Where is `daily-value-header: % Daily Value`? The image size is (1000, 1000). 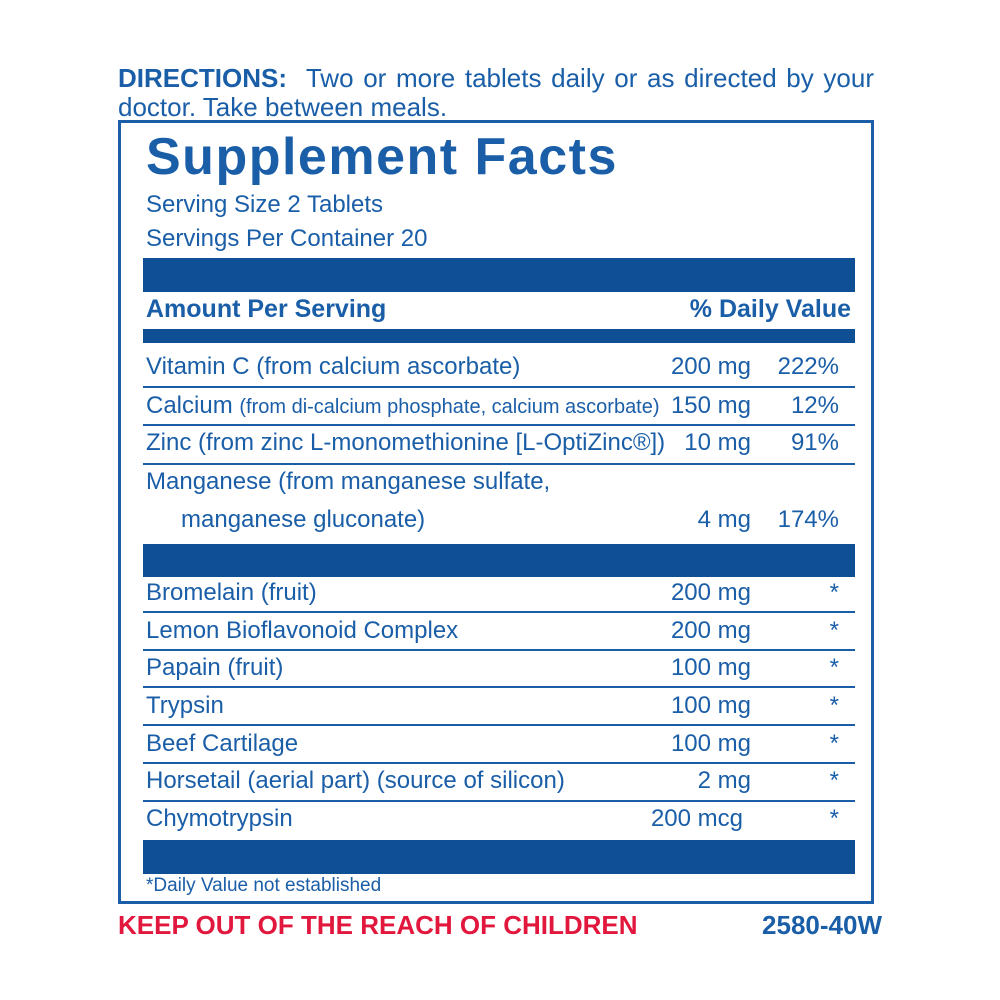
daily-value-header: % Daily Value is located at coordinates (770, 309).